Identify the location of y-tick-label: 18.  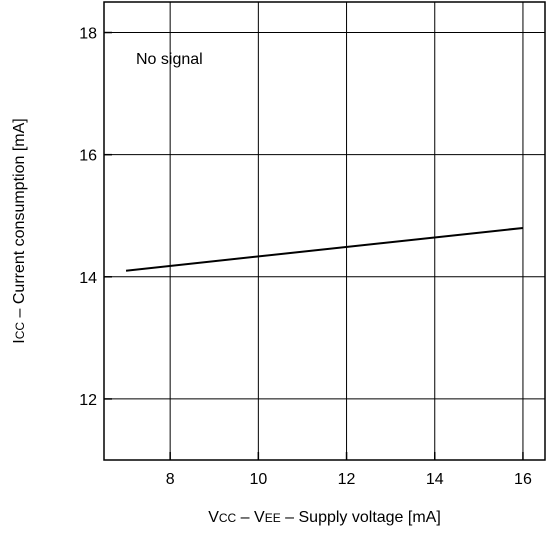
(88, 34).